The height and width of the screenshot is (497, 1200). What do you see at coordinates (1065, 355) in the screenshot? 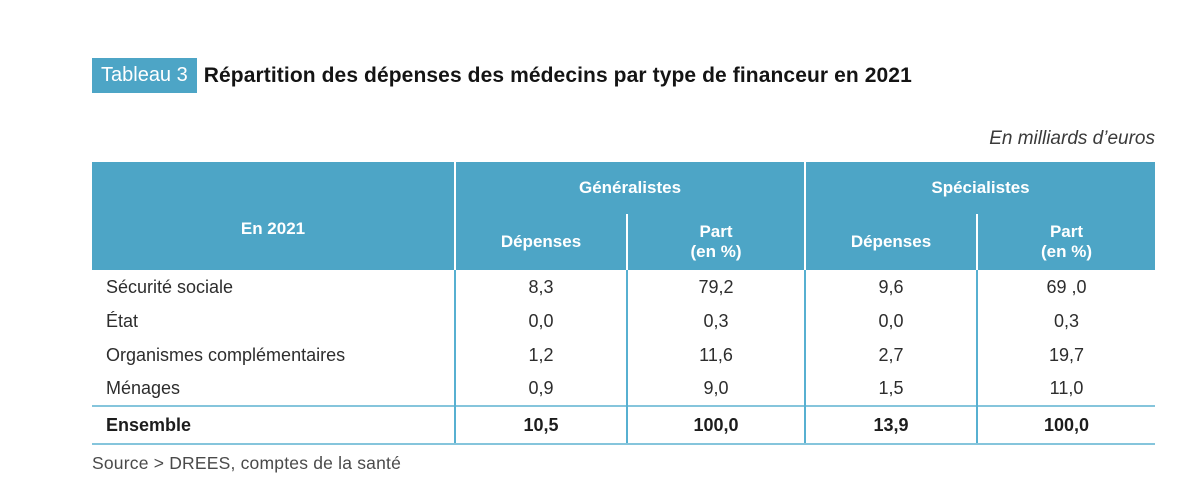
I see `cell-value: 19,7` at bounding box center [1065, 355].